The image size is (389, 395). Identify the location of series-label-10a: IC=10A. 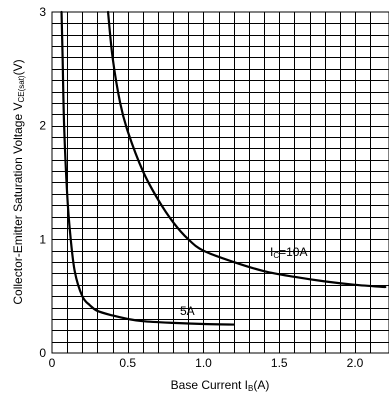
(288, 252).